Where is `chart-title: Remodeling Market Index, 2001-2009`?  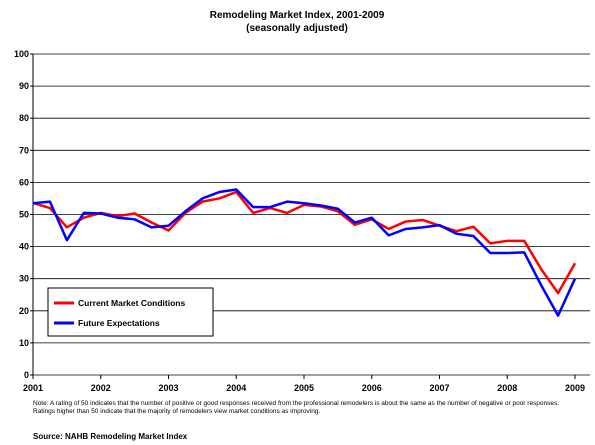
chart-title: Remodeling Market Index, 2001-2009 is located at coordinates (297, 15).